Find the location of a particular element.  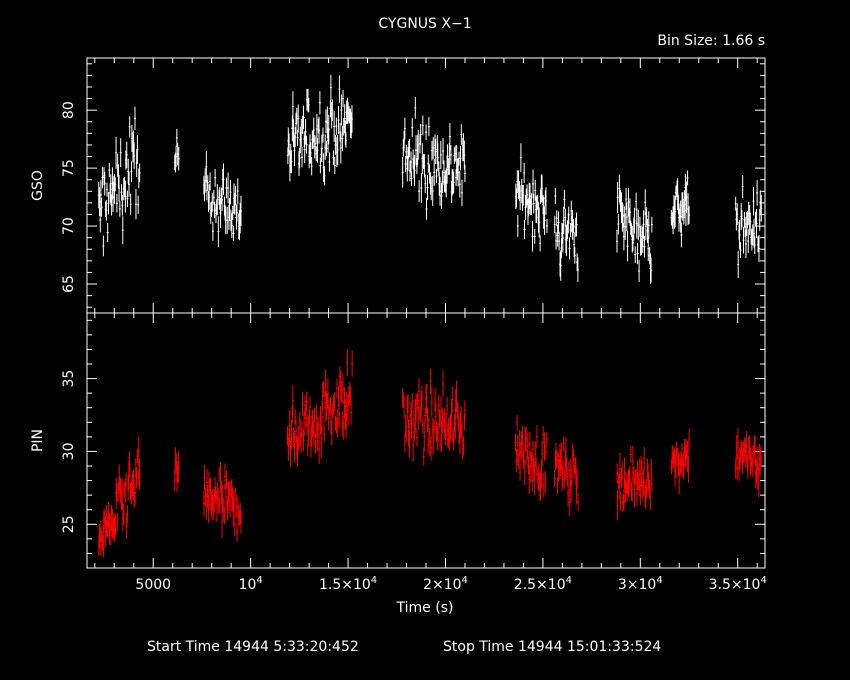

x-tick-label: 2.5×104 is located at coordinates (543, 584).